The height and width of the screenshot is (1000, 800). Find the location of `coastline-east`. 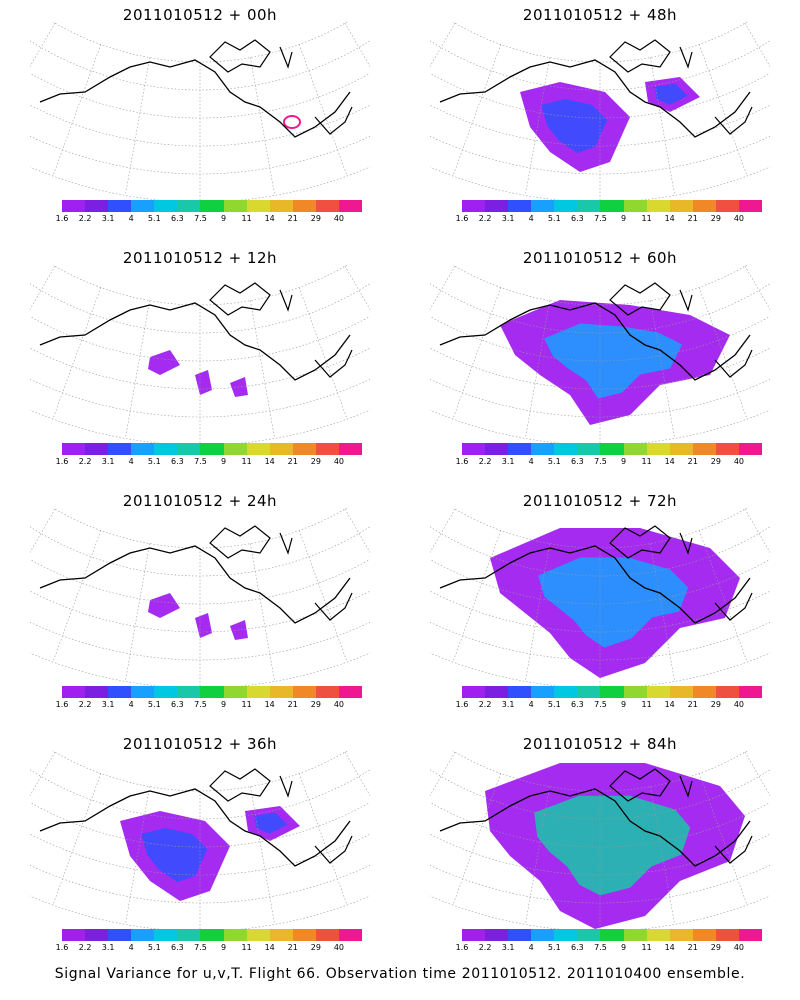

coastline-east is located at coordinates (733, 606).